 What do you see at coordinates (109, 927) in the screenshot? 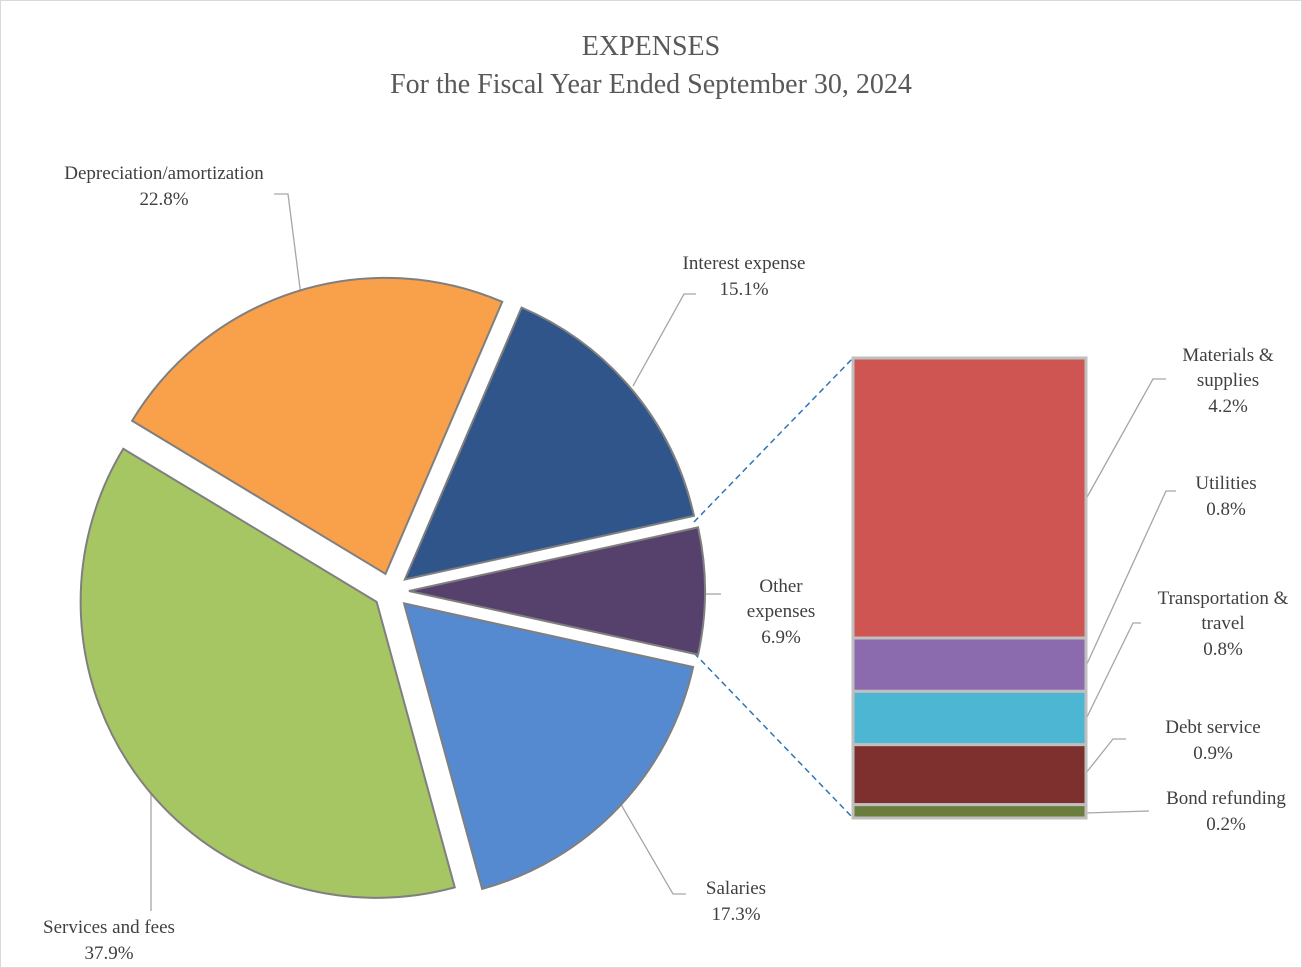
I see `slice-label: Services and fees` at bounding box center [109, 927].